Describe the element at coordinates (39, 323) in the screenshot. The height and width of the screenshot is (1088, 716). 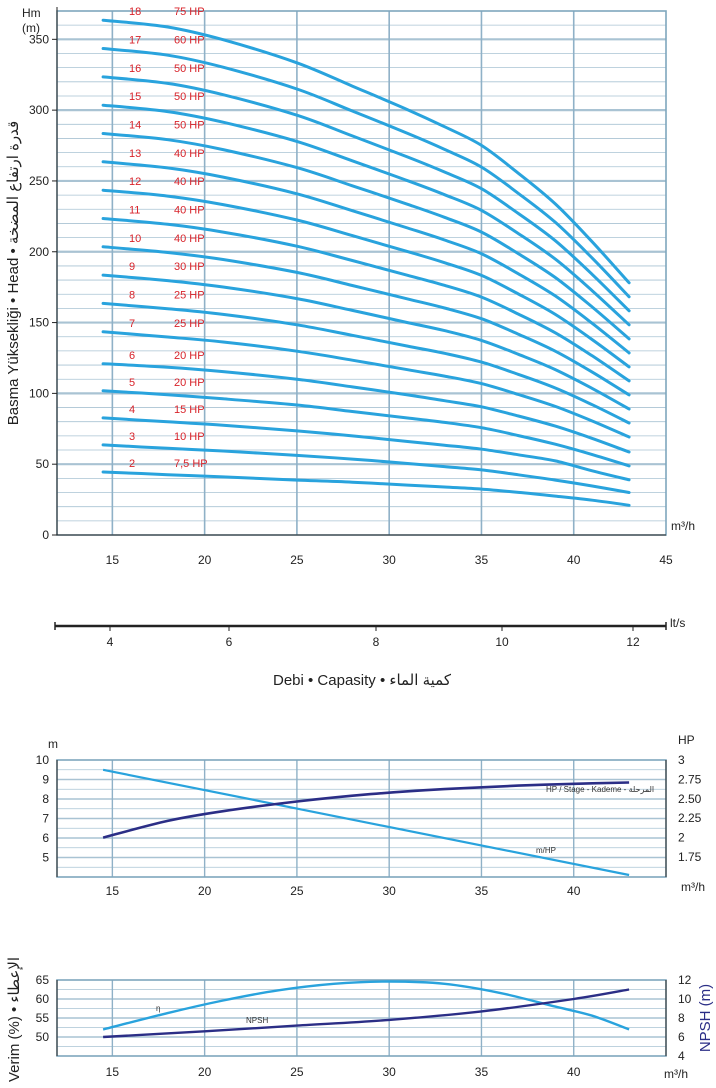
I see `y-tick-label: 150` at that location.